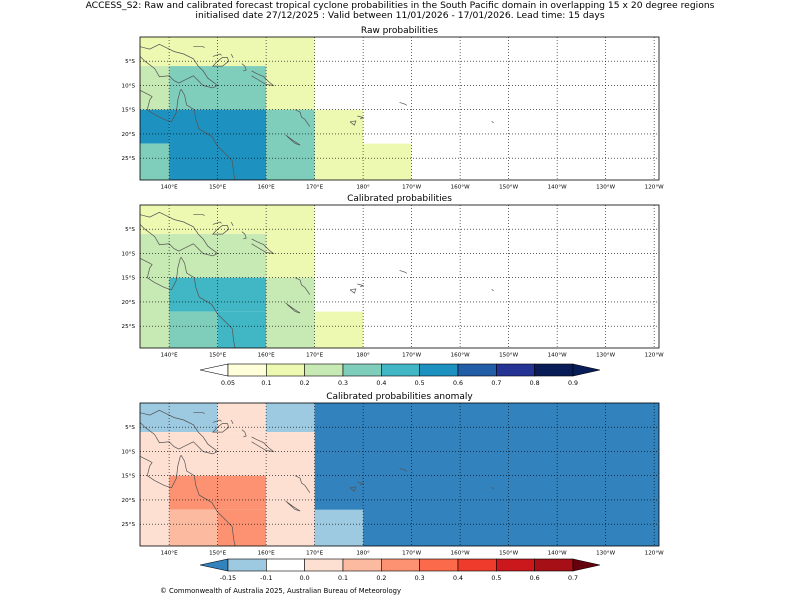 This screenshot has width=800, height=600. Describe the element at coordinates (169, 554) in the screenshot. I see `longitude-tick-label: 140°E` at that location.